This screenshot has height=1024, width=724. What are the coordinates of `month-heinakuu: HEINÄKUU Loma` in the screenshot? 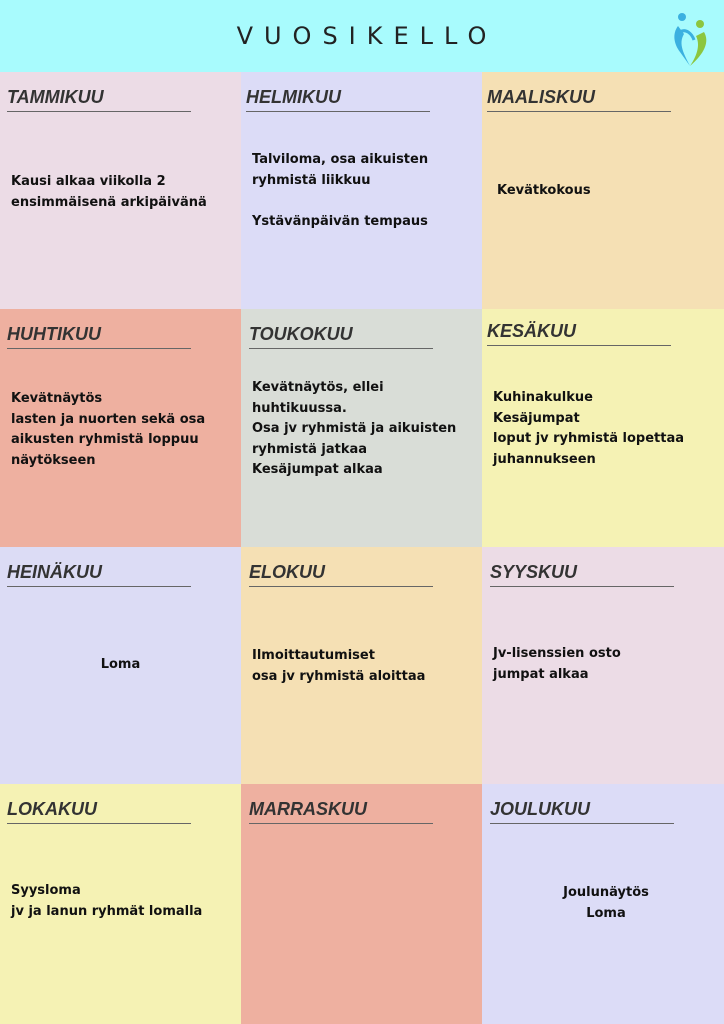 It's located at (120, 665).